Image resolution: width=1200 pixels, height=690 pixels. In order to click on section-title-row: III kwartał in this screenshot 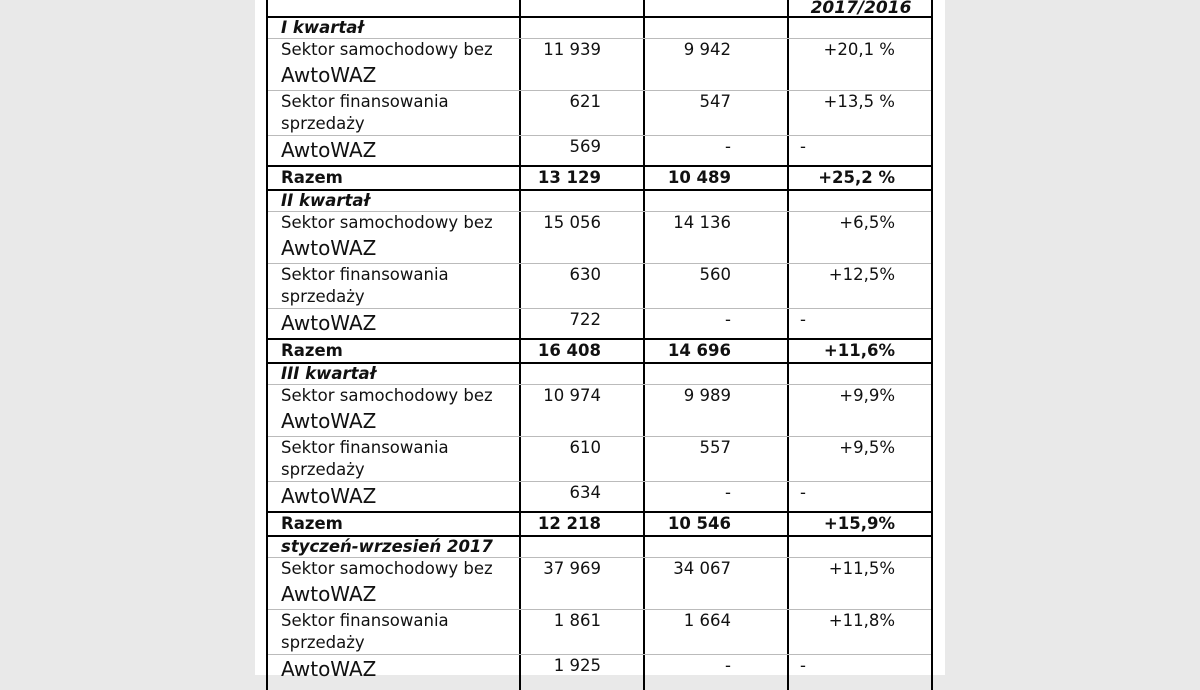, I will do `click(599, 373)`.